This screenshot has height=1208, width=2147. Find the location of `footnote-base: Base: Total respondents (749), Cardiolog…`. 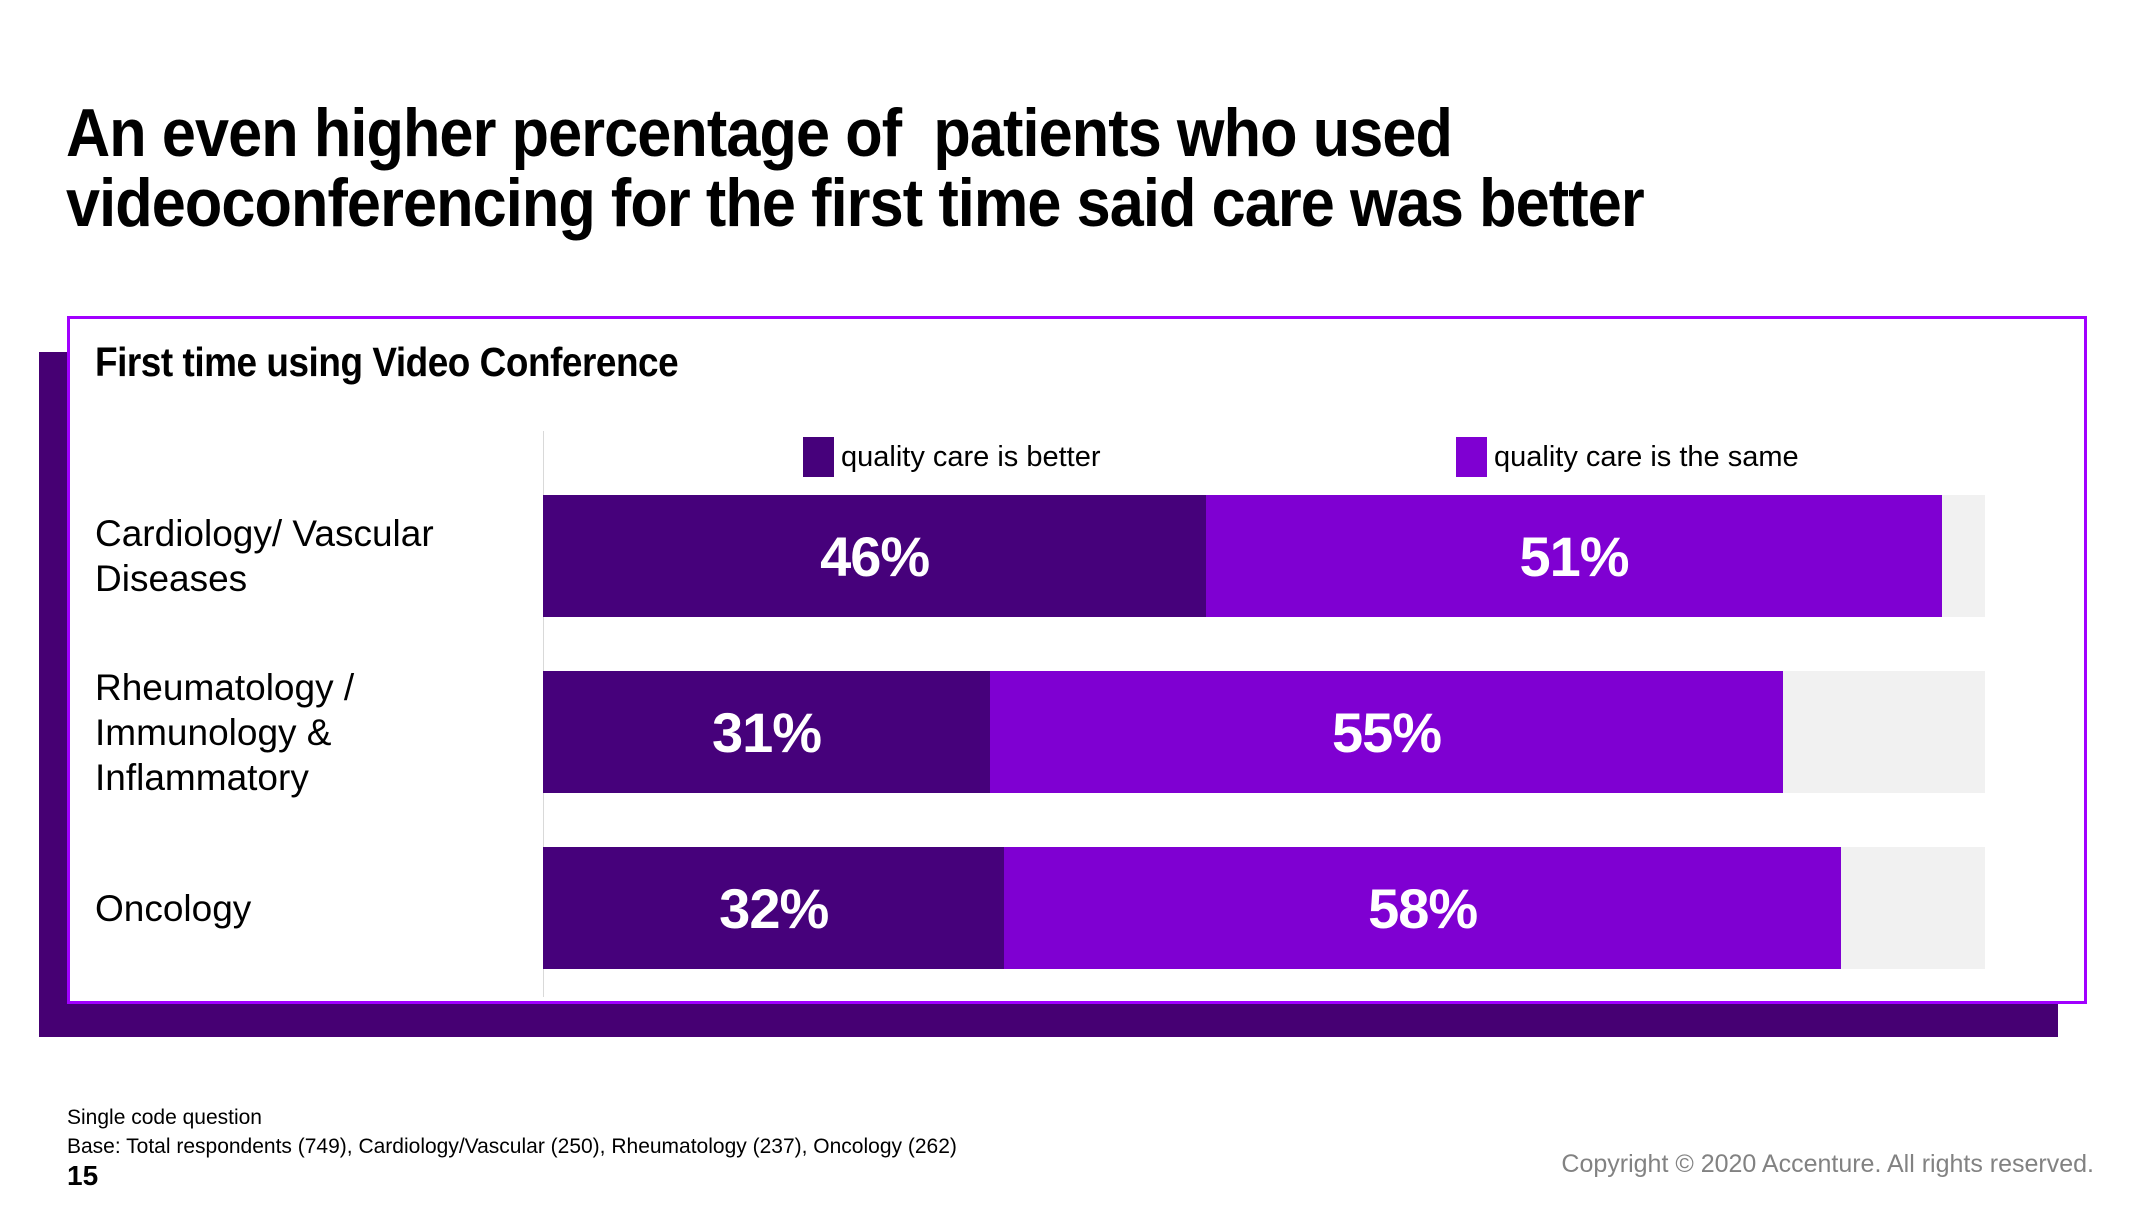

footnote-base: Base: Total respondents (749), Cardiolog… is located at coordinates (512, 1146).